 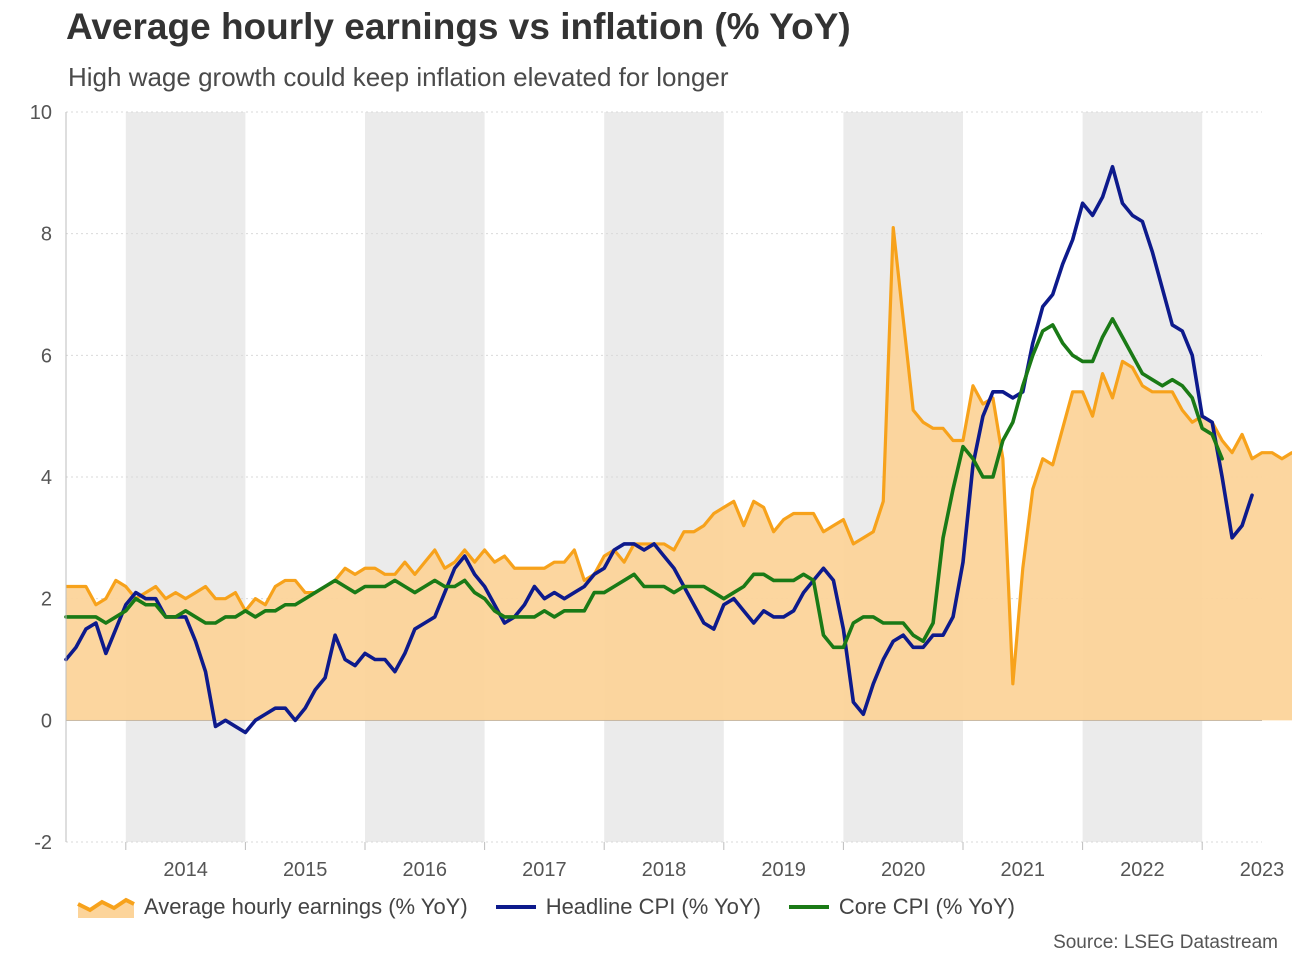 I want to click on legend-swatch-core, so click(x=808, y=907).